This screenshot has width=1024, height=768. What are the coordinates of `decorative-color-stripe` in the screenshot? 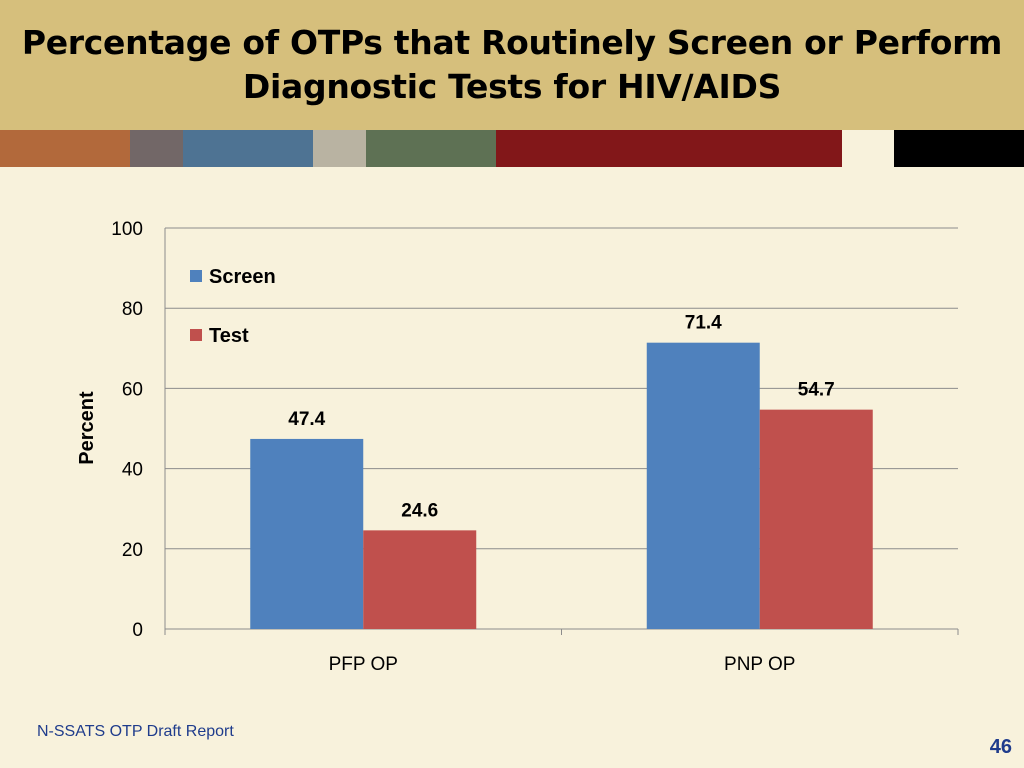 It's located at (512, 148).